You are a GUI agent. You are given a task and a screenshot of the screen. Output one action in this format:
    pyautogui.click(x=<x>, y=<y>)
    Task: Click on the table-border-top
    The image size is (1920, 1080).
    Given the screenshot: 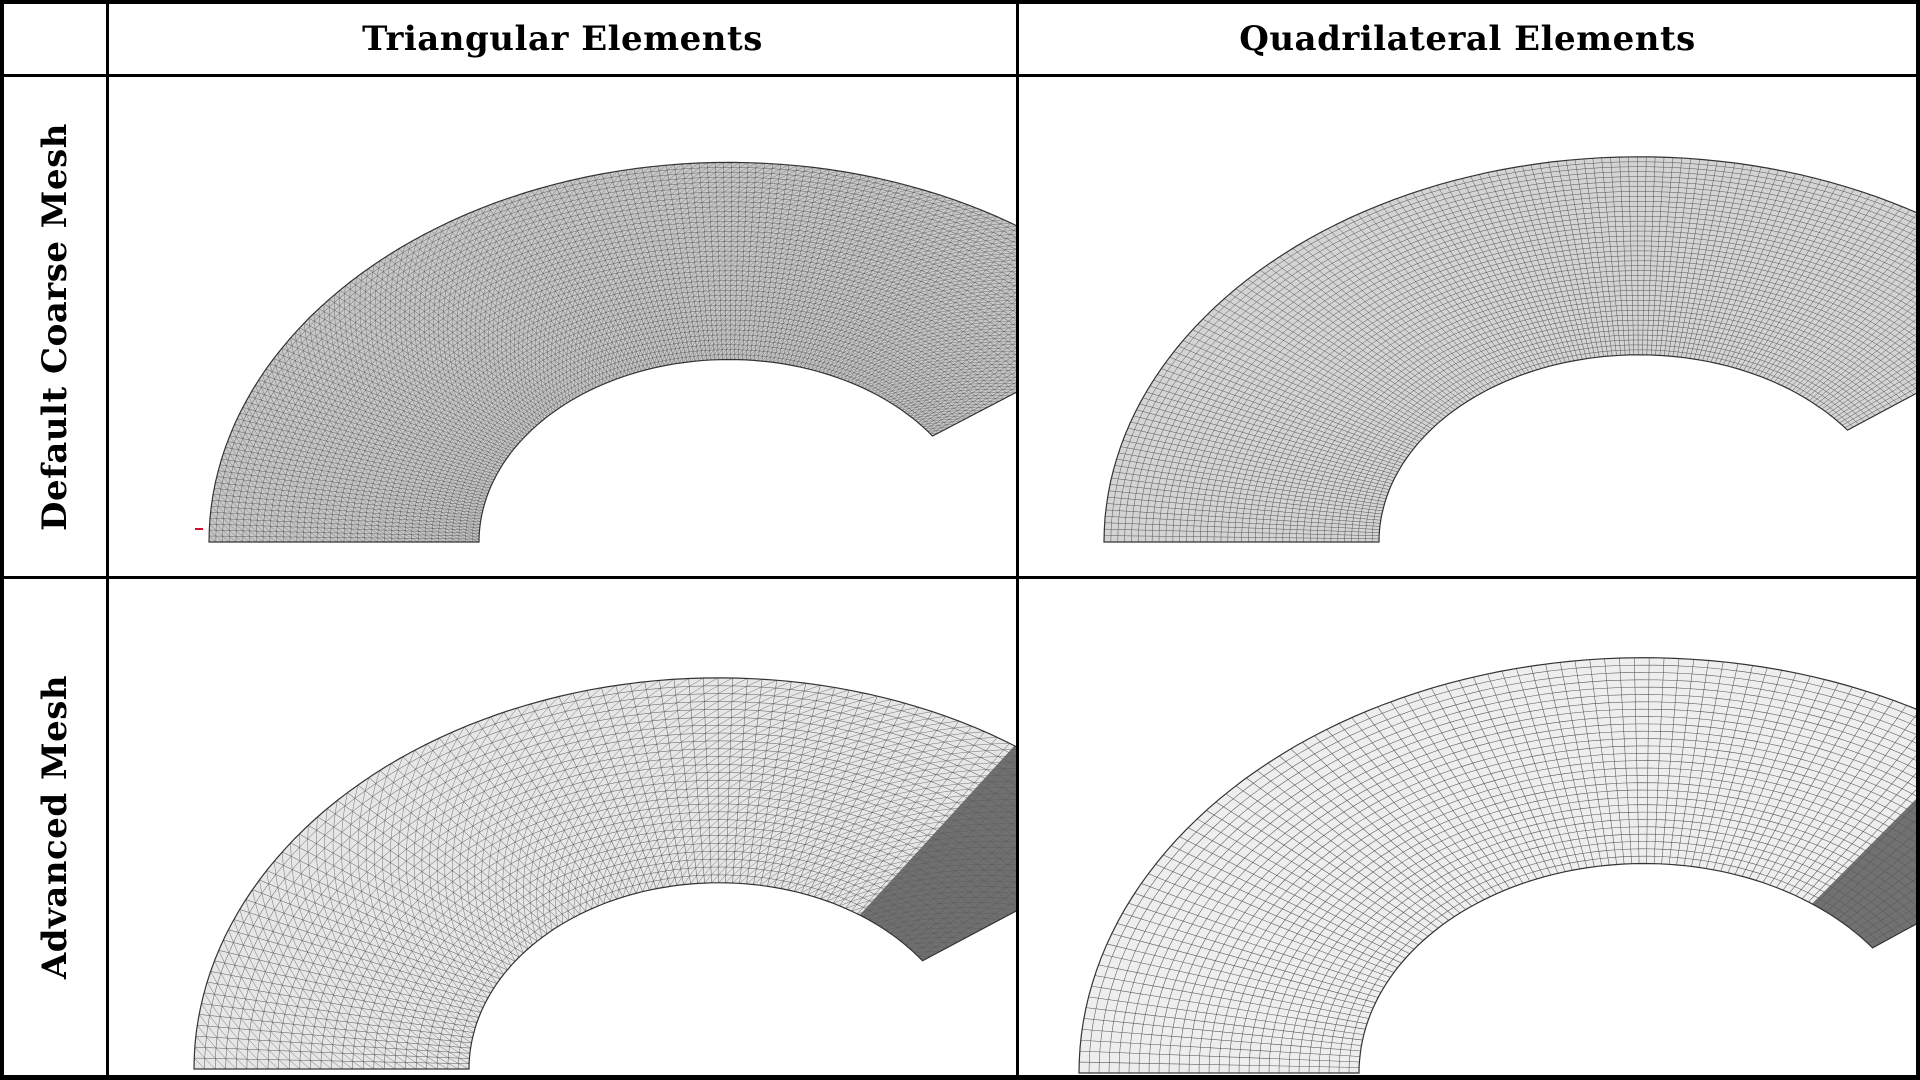 What is the action you would take?
    pyautogui.click(x=960, y=2)
    